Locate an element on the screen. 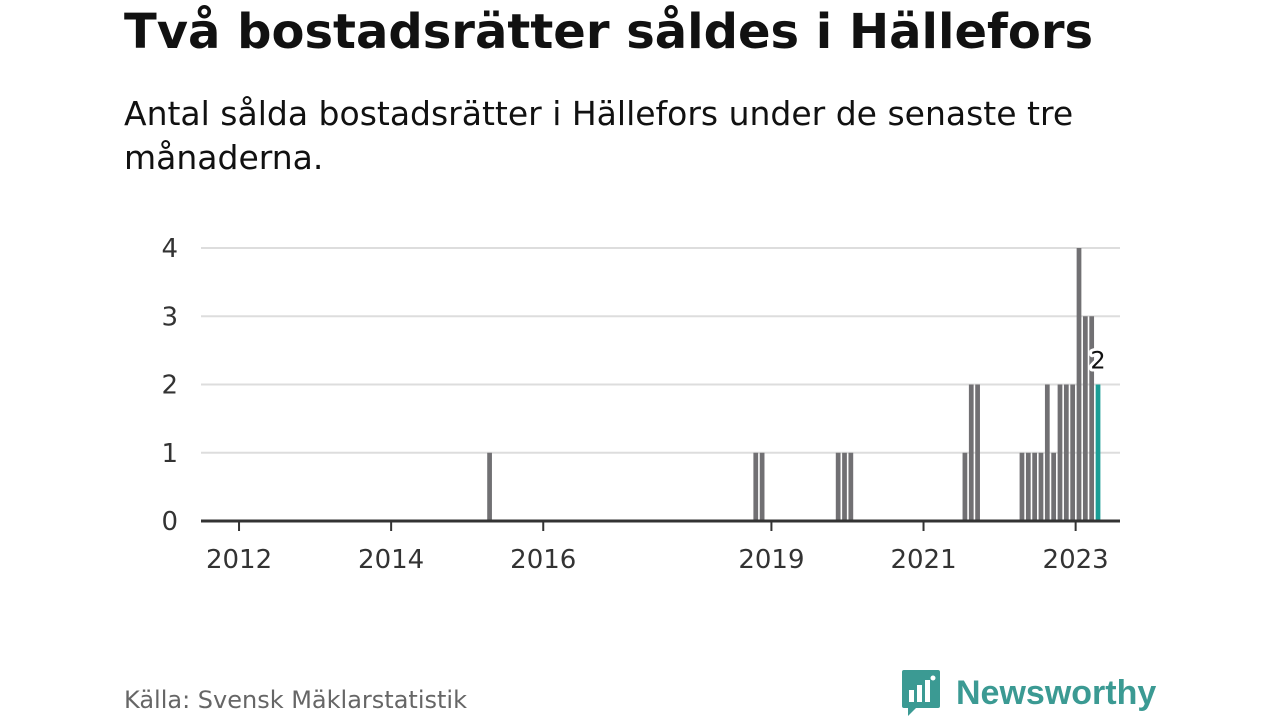  chart-title: Två bostadsrätter såldes i Hällefors is located at coordinates (609, 32).